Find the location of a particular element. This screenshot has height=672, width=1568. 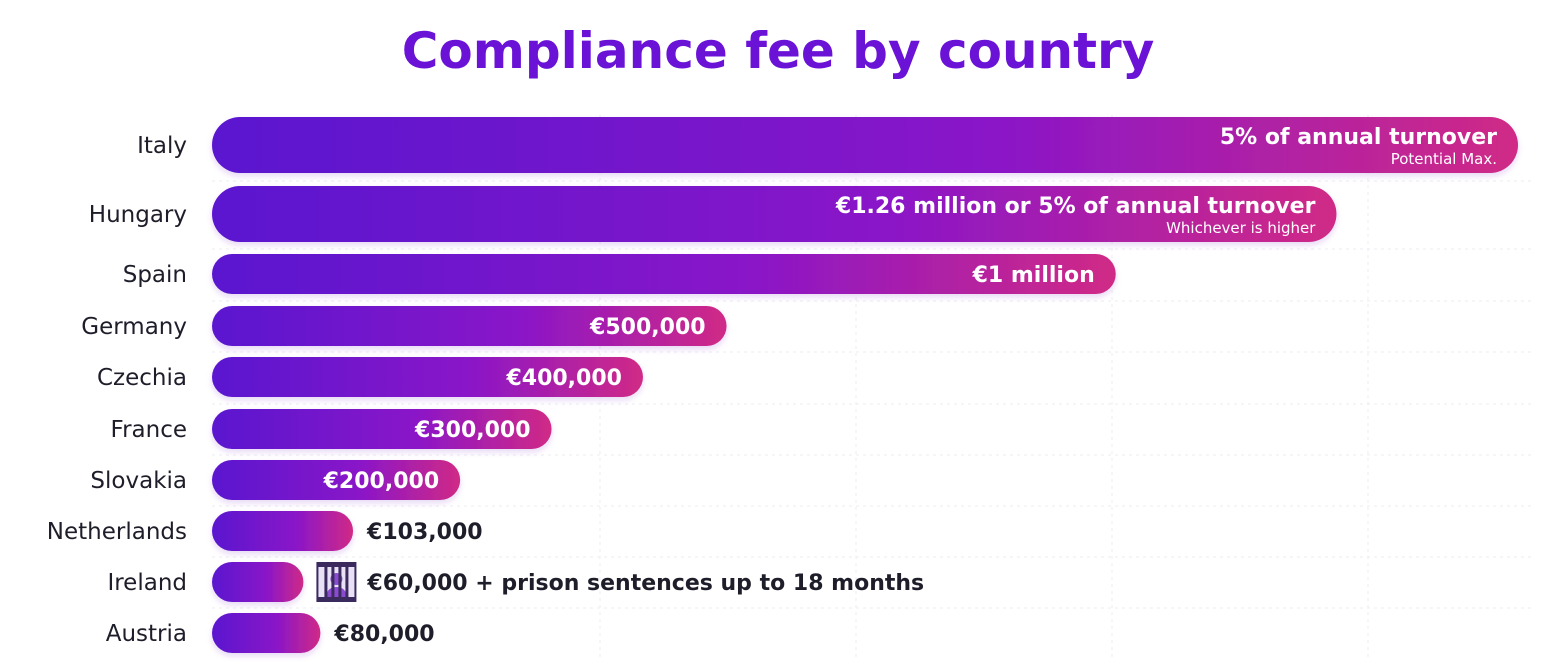

bar-value-label: €400,000 is located at coordinates (563, 378).